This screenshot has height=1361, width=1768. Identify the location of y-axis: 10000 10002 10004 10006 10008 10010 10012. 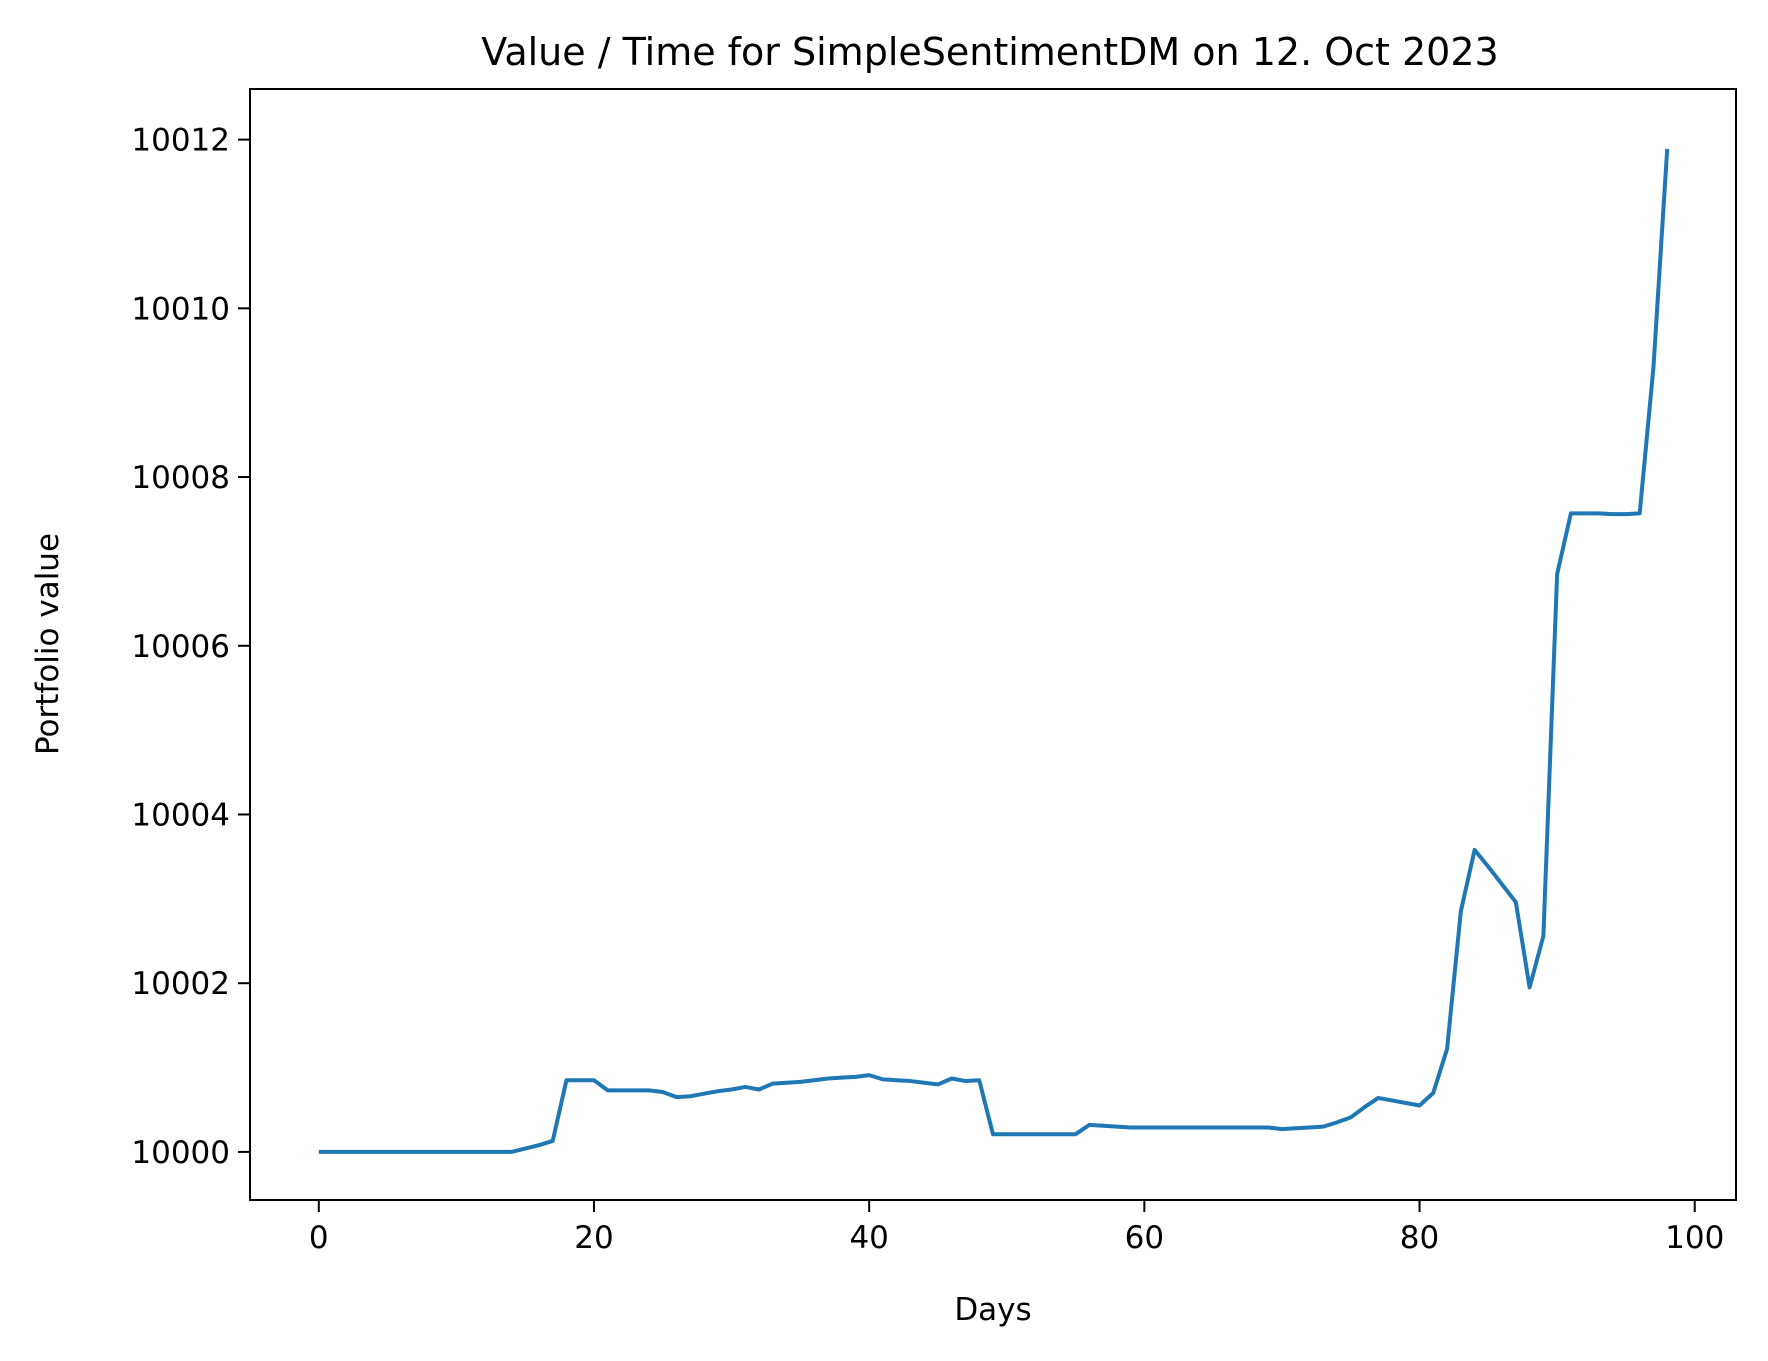
(190, 647).